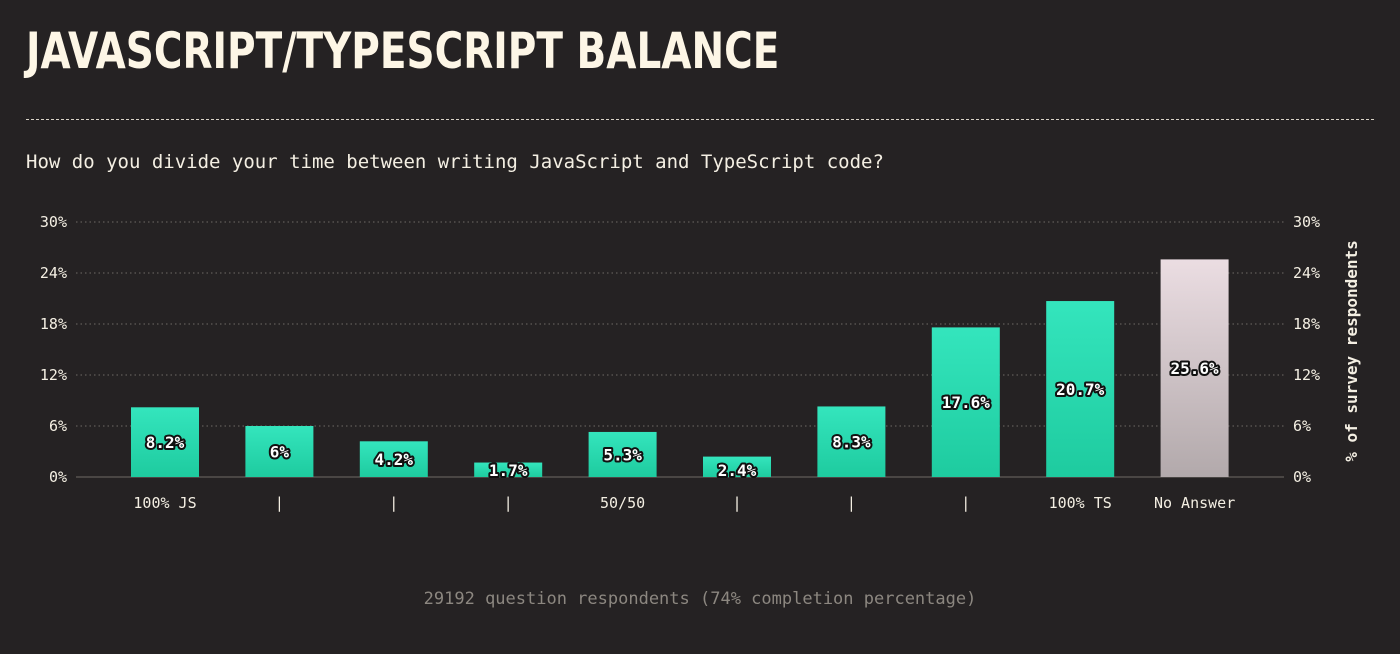 The image size is (1400, 654). What do you see at coordinates (737, 470) in the screenshot?
I see `bar-data-label: 2.4%` at bounding box center [737, 470].